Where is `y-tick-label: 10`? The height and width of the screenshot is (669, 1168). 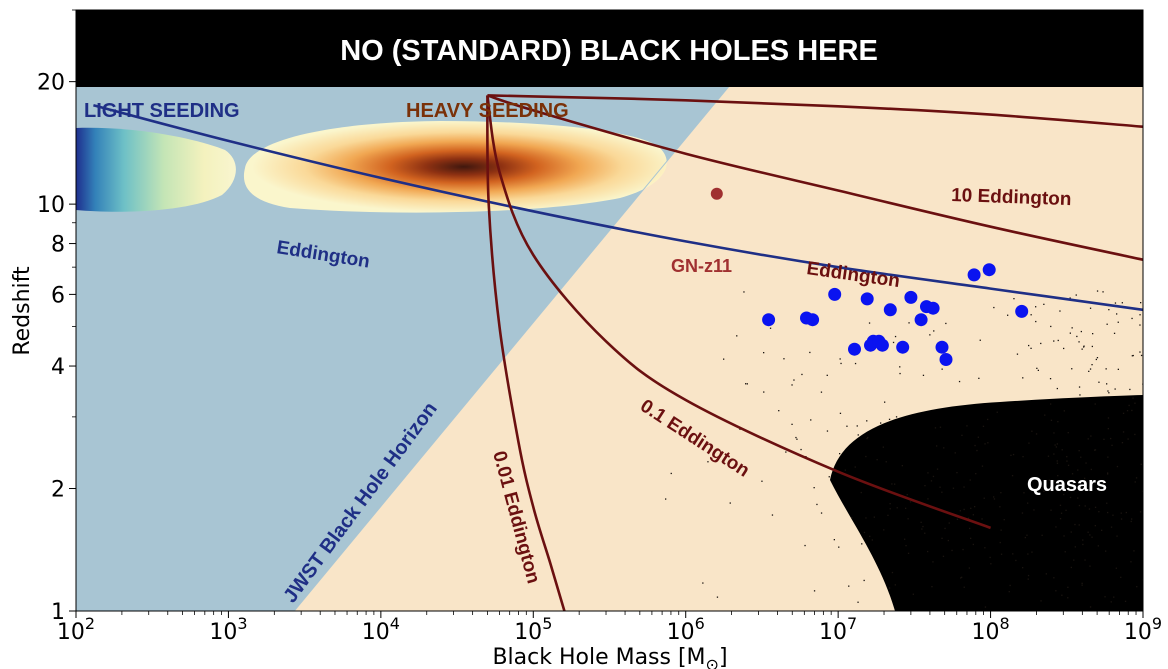 y-tick-label: 10 is located at coordinates (51, 205).